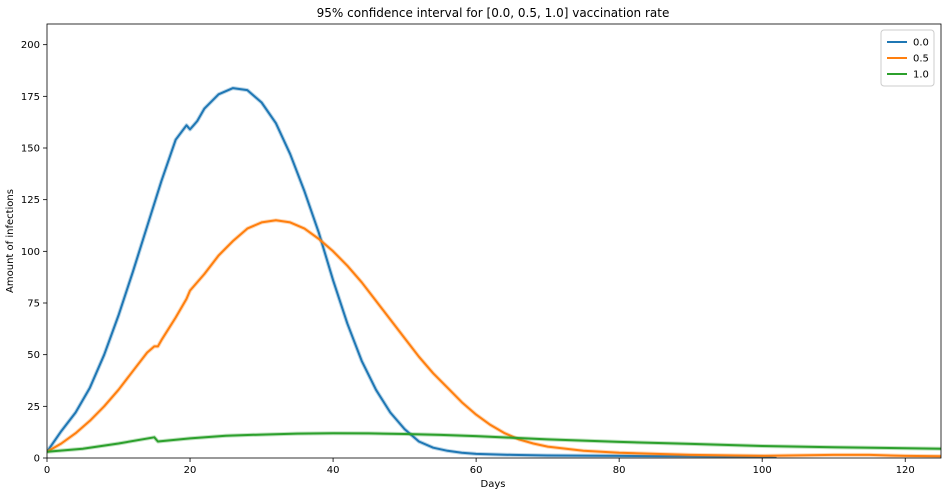 The image size is (947, 496). What do you see at coordinates (33, 407) in the screenshot?
I see `y-tick-label-1: 25` at bounding box center [33, 407].